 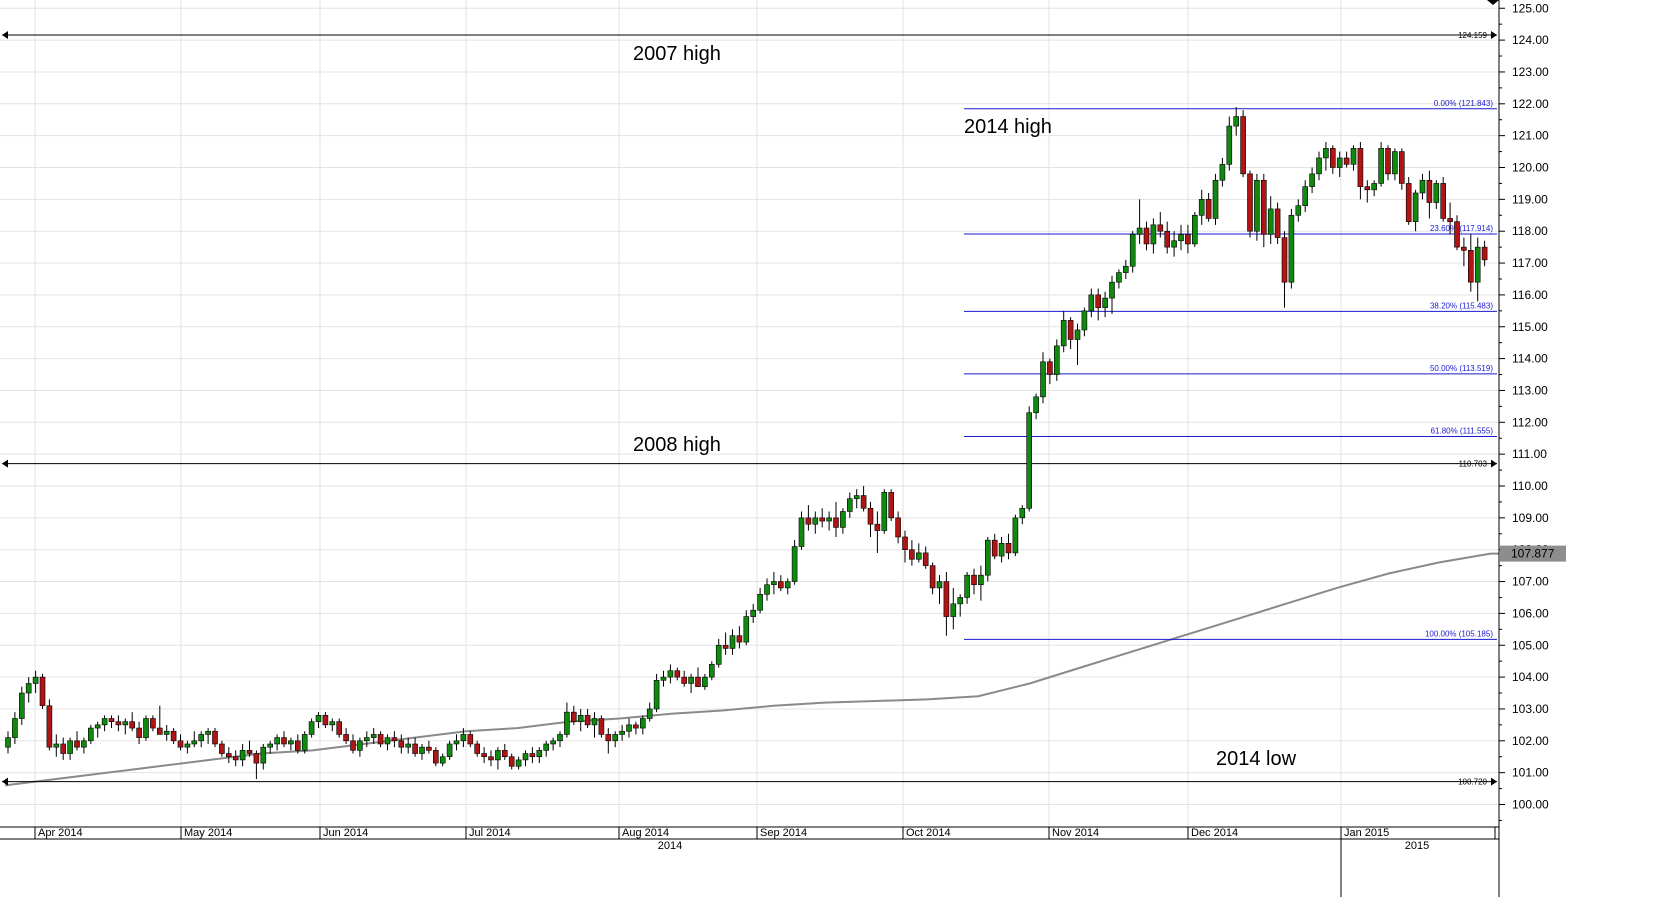 What do you see at coordinates (1529, 454) in the screenshot?
I see `y-tick-label: 111.00` at bounding box center [1529, 454].